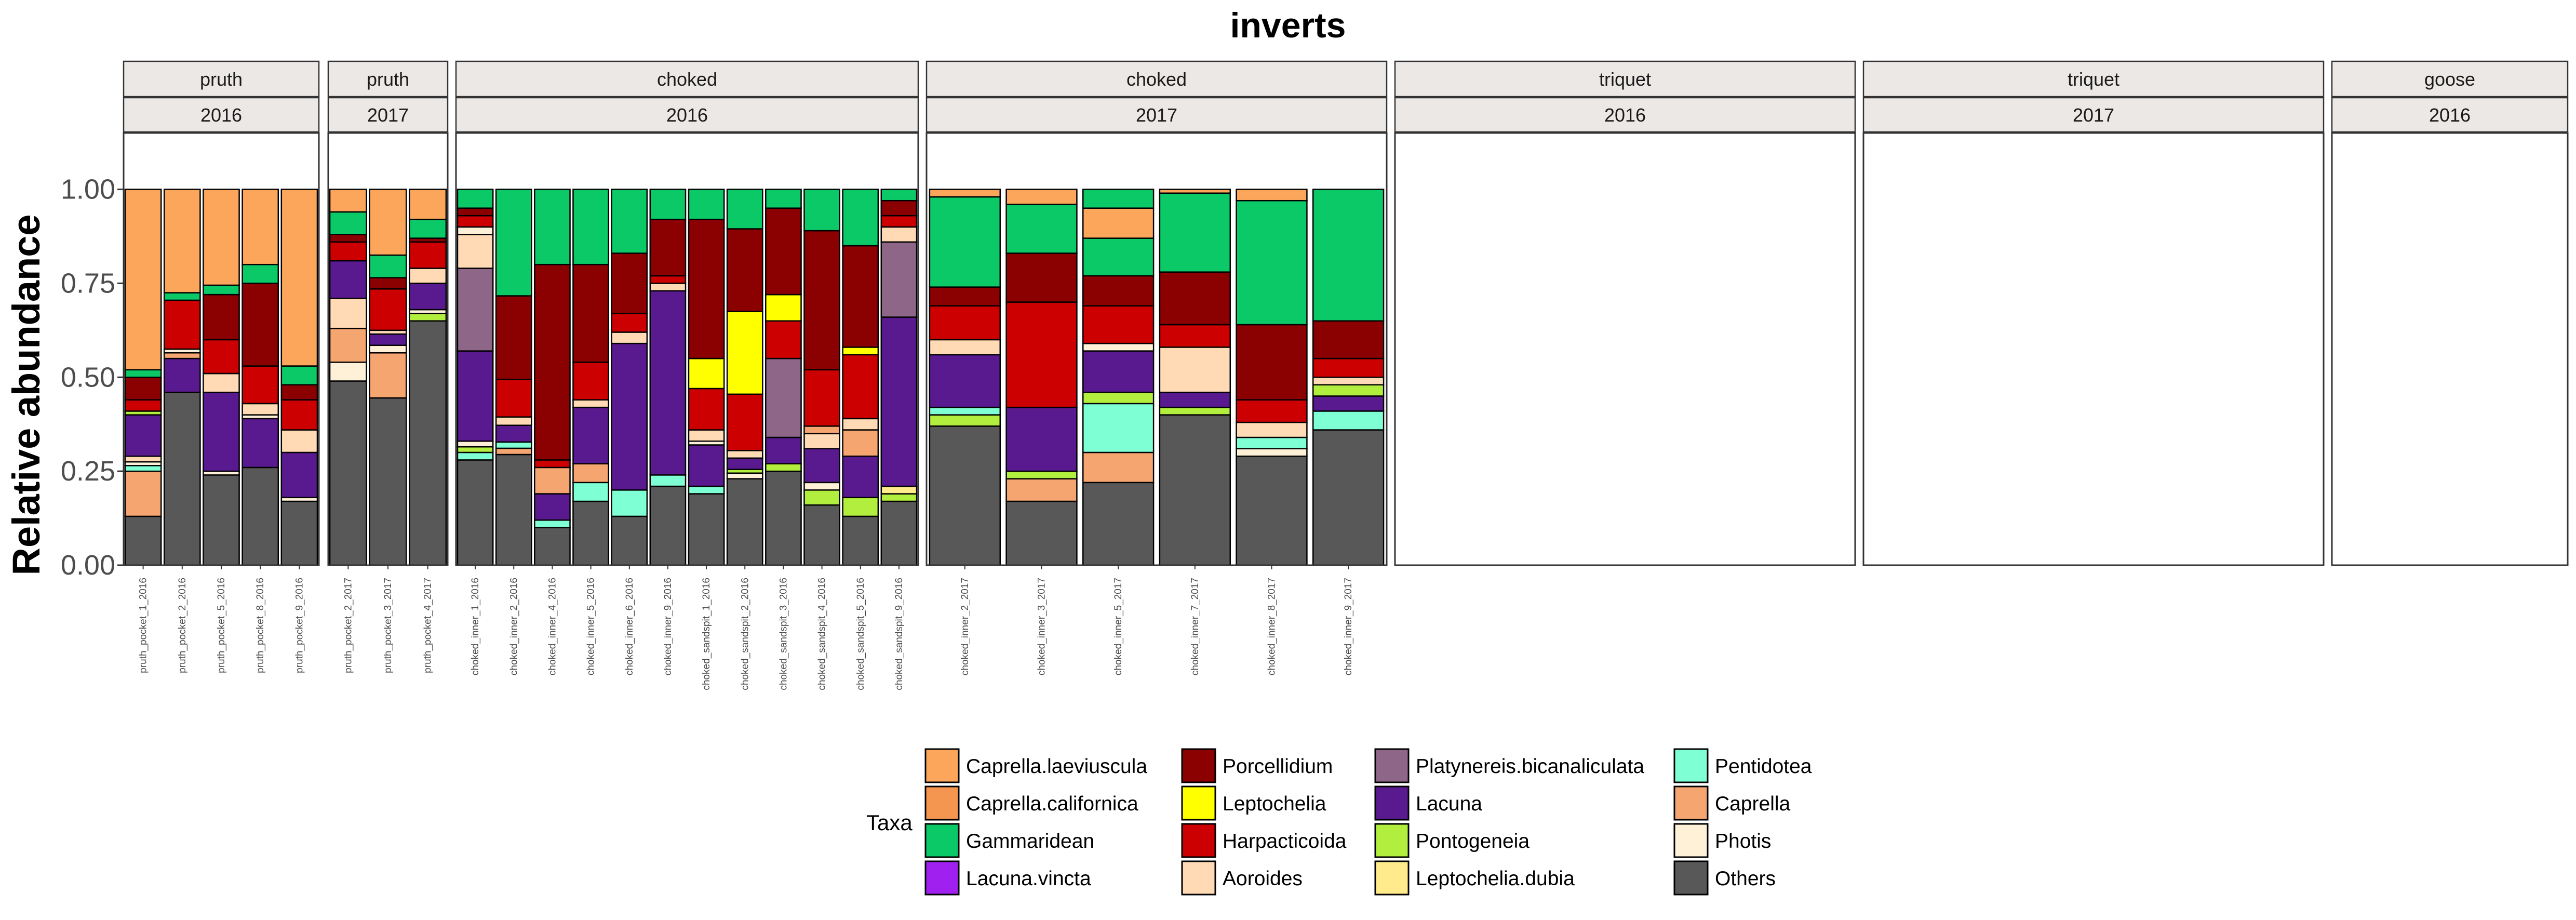 The image size is (2576, 920). I want to click on legend-item: Gammaridean, so click(1009, 840).